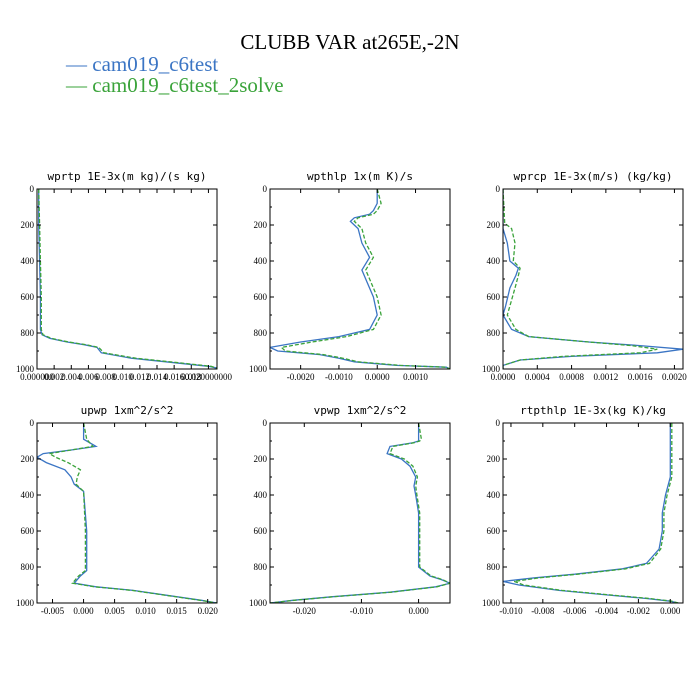 This screenshot has height=700, width=700. What do you see at coordinates (543, 611) in the screenshot?
I see `x-tick-label: -0.008` at bounding box center [543, 611].